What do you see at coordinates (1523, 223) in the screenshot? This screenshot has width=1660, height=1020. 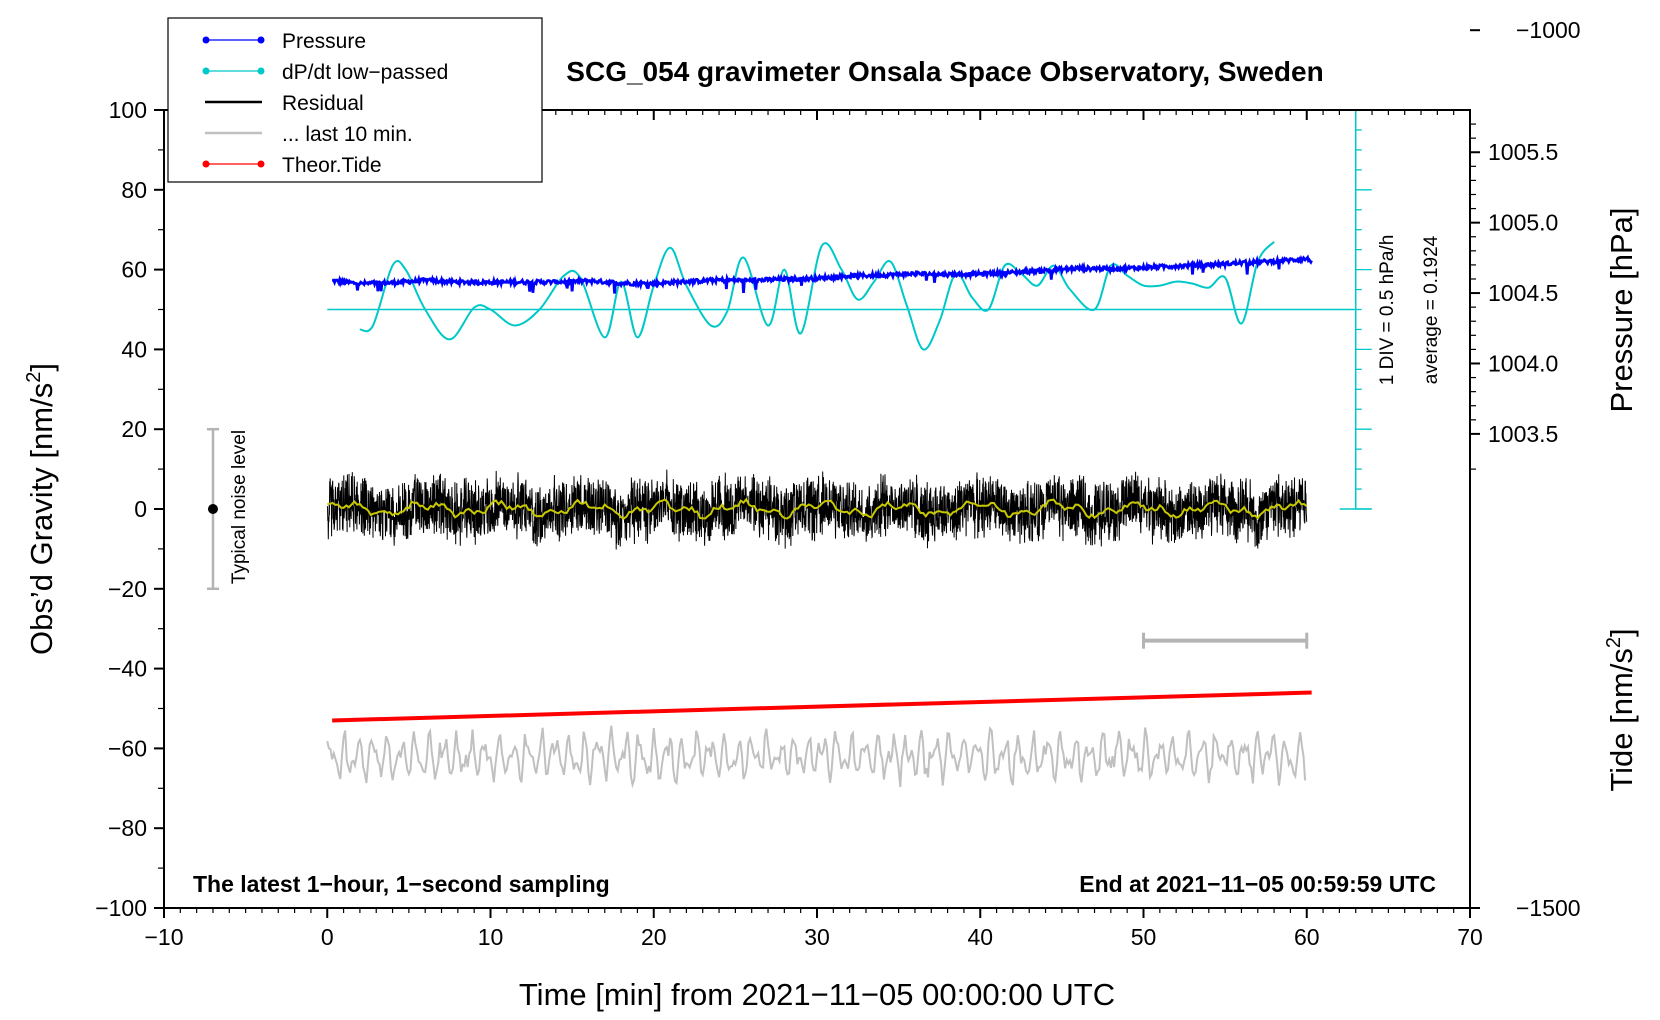 I see `pressure-tick-label-3: 1005.0` at bounding box center [1523, 223].